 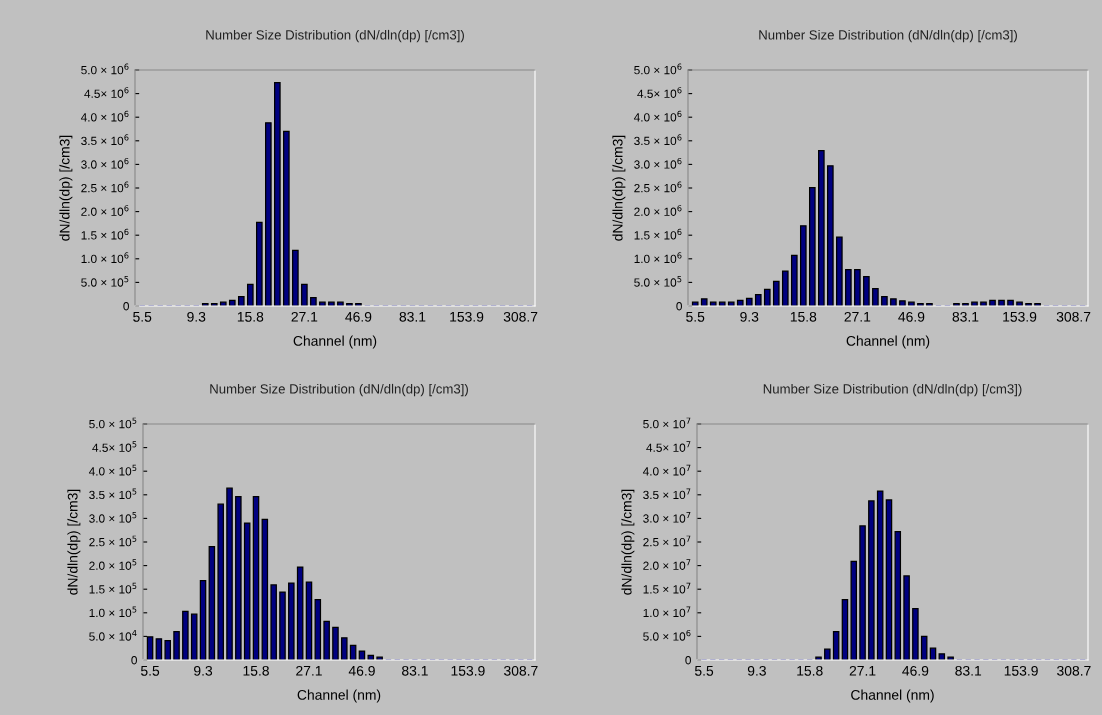 I want to click on y-tick-label: 3.5 × 10$^{5}$, so click(x=113, y=494).